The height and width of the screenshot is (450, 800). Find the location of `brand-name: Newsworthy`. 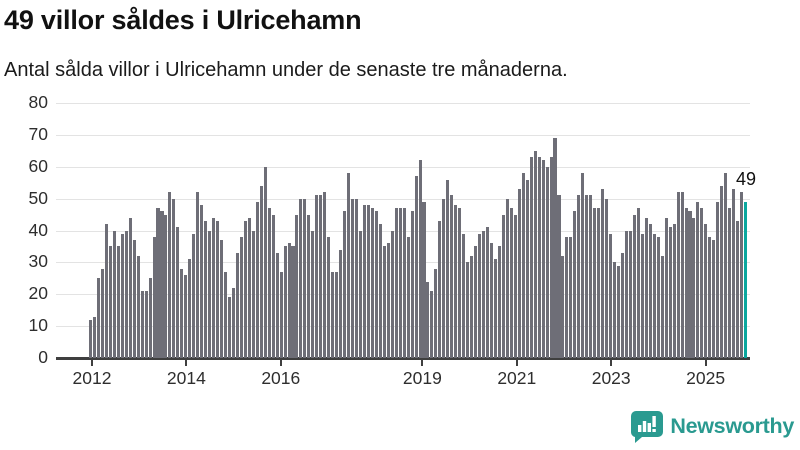

brand-name: Newsworthy is located at coordinates (732, 426).